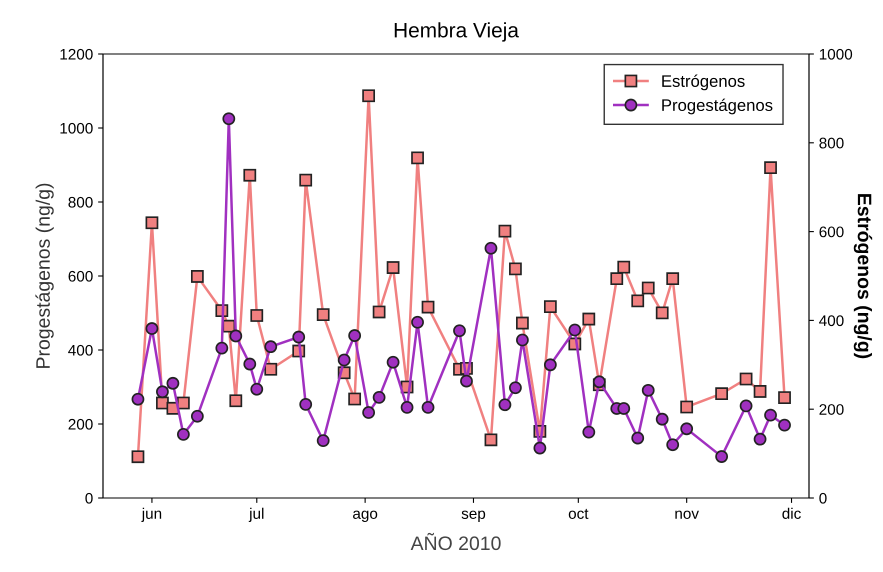 Image resolution: width=883 pixels, height=572 pixels. I want to click on y2-tick-label: 1000, so click(836, 54).